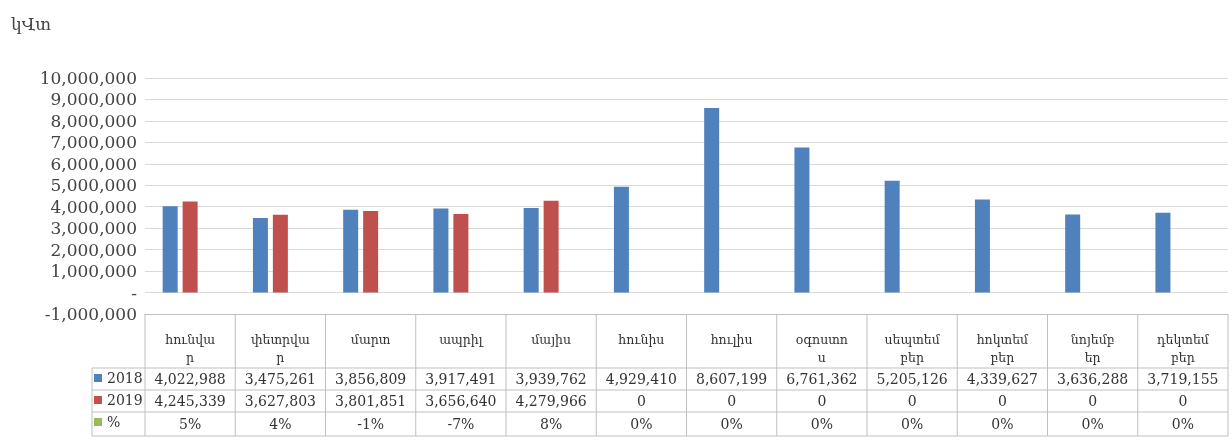 The image size is (1232, 444). What do you see at coordinates (461, 424) in the screenshot?
I see `data-label: -7%` at bounding box center [461, 424].